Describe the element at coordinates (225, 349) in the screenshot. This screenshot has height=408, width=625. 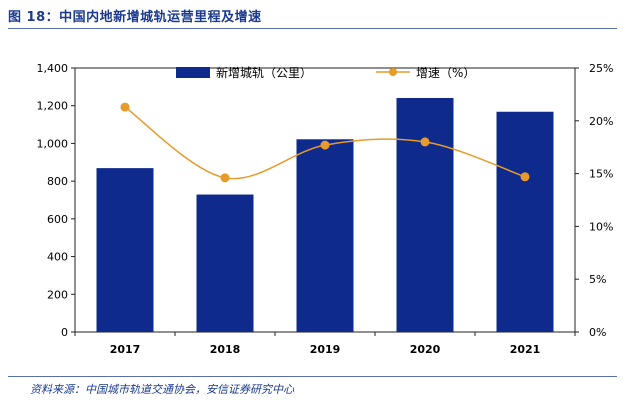
I see `x-tick-label: 2018` at that location.